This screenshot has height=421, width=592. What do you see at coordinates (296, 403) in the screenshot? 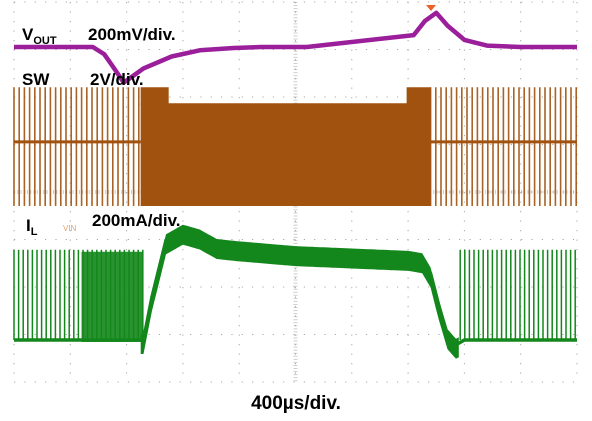
I see `timebase-label: 400µs/div.` at bounding box center [296, 403].